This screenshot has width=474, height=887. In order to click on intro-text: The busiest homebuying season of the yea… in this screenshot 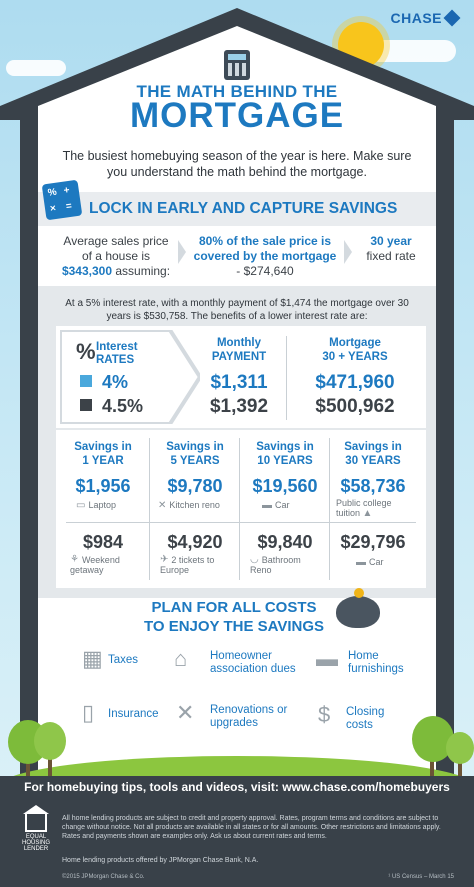, I will do `click(237, 164)`.